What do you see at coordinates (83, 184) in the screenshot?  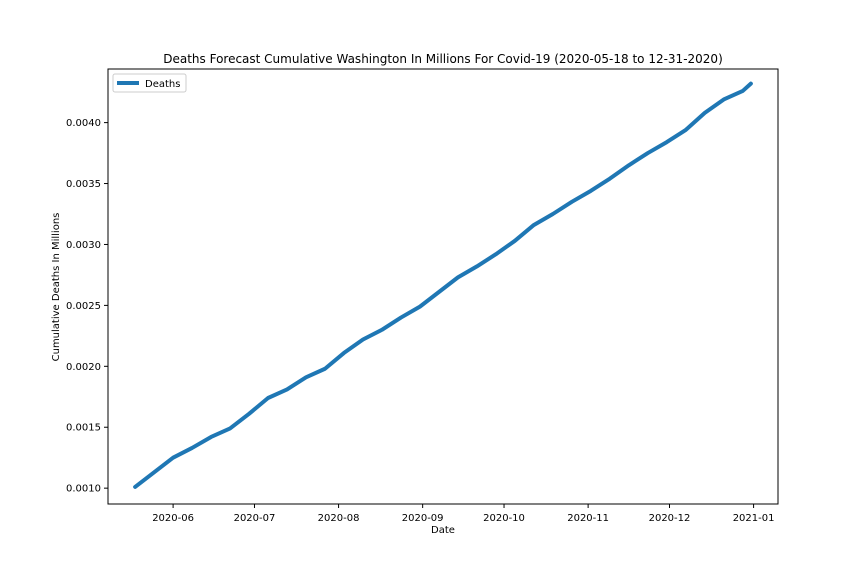 I see `y-tick-label: 0.0035` at bounding box center [83, 184].